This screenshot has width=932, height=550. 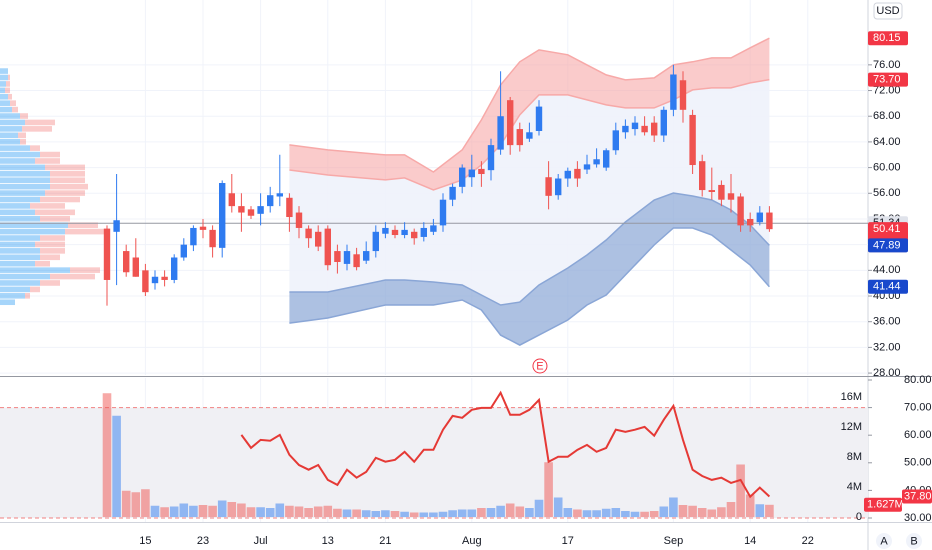 I want to click on price-tag, so click(x=888, y=79).